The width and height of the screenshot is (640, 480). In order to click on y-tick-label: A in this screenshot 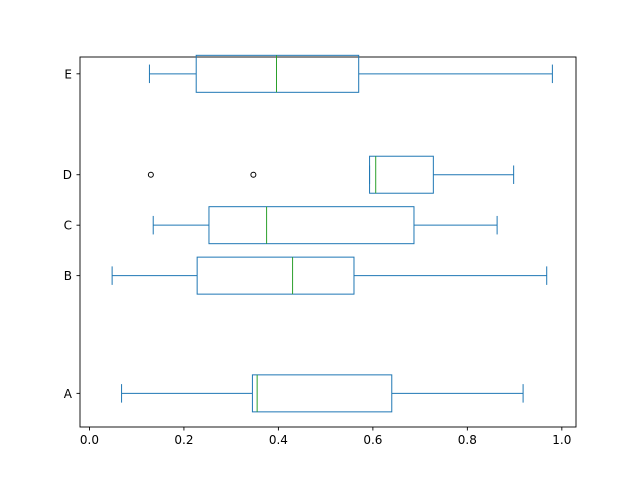, I will do `click(68, 394)`.